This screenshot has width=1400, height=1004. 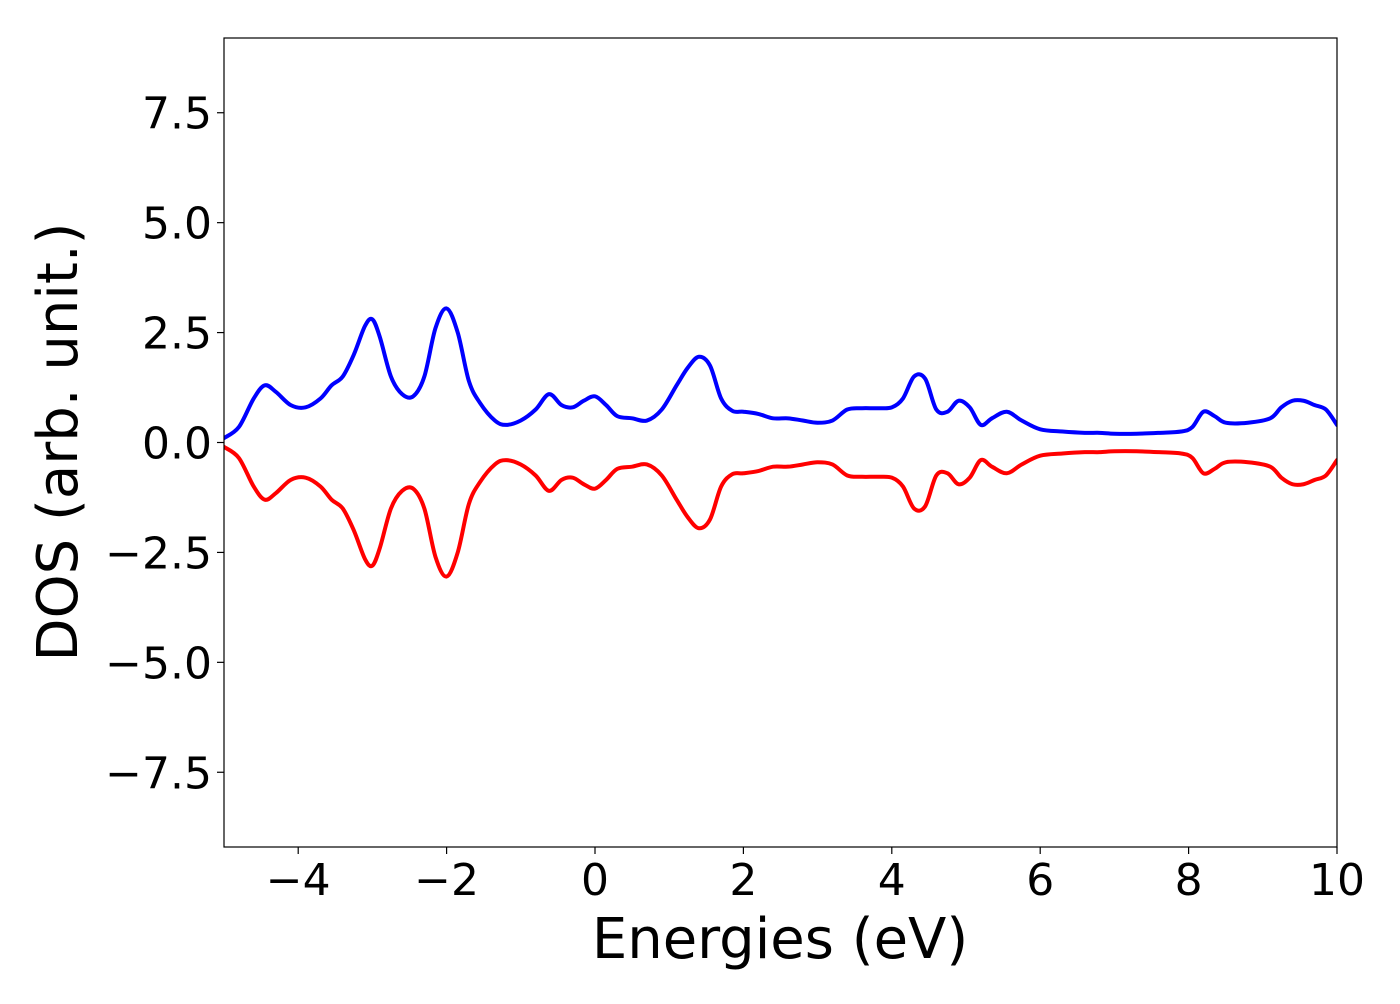 I want to click on x-tick-label: −2, so click(x=446, y=880).